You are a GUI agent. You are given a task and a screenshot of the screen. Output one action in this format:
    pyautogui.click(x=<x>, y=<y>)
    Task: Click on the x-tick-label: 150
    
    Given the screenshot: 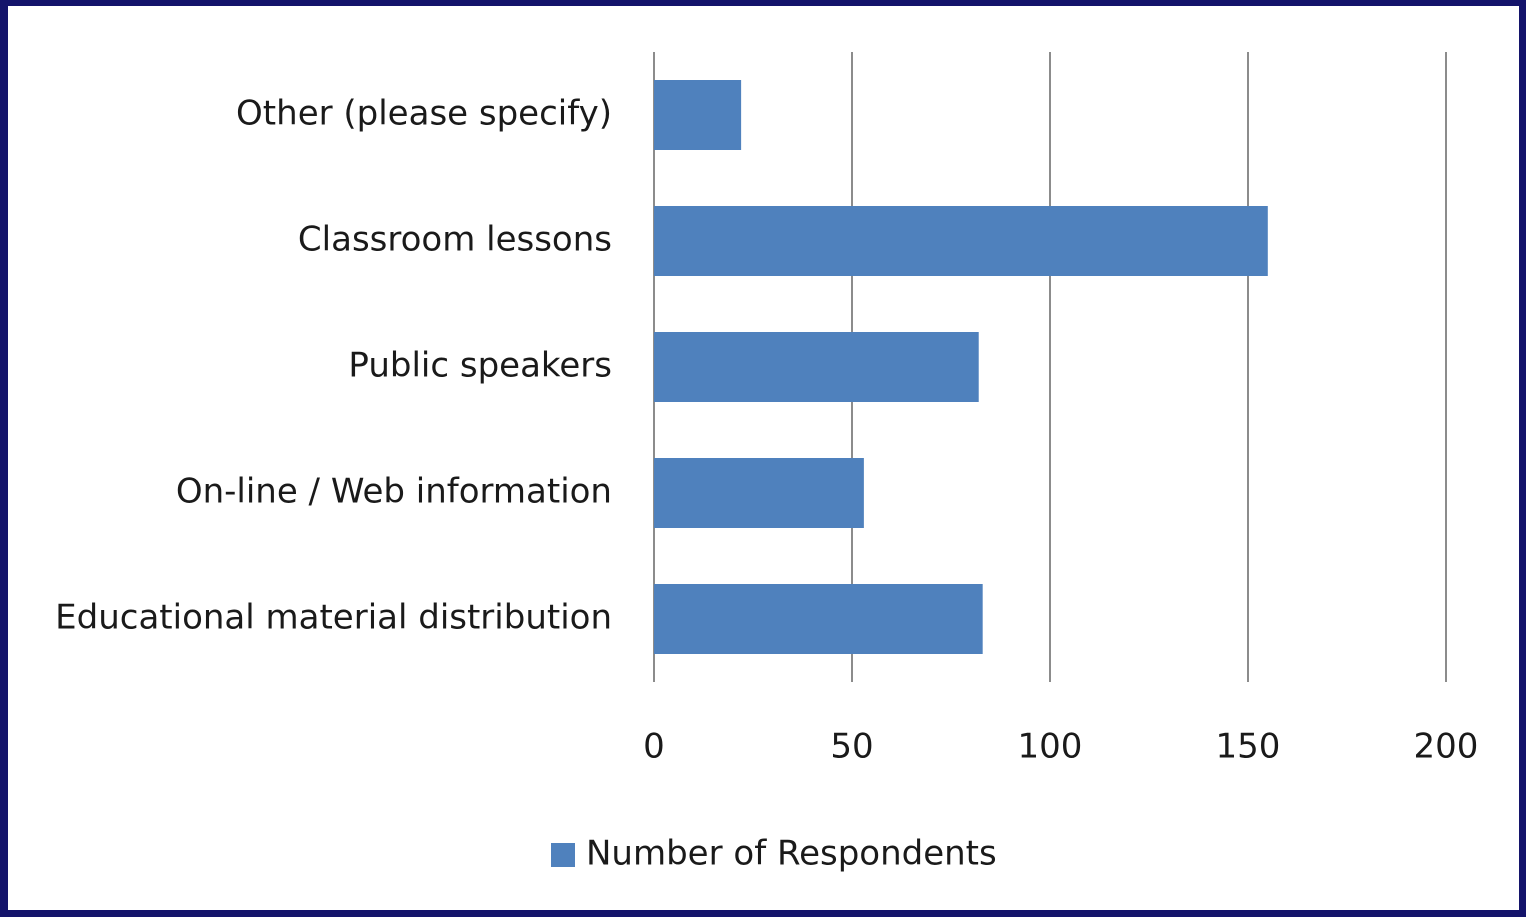 What is the action you would take?
    pyautogui.click(x=1248, y=747)
    